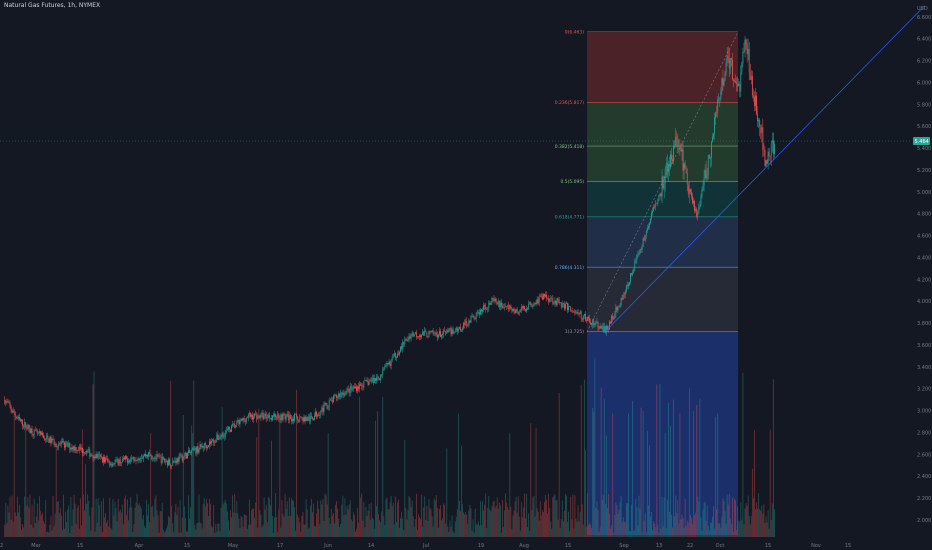  I want to click on x-tick-label: 15, so click(80, 546).